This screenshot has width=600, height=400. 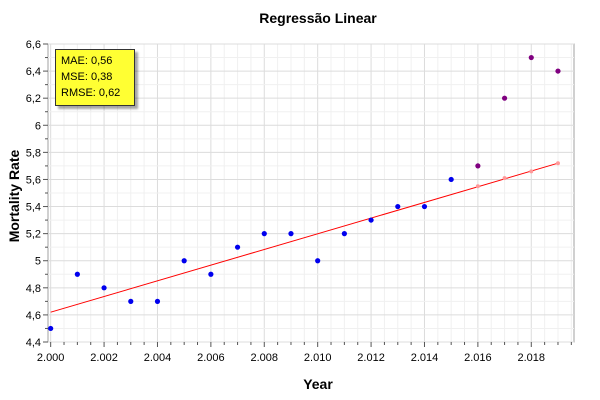 I want to click on chart-title: Regressão Linear, so click(x=318, y=18).